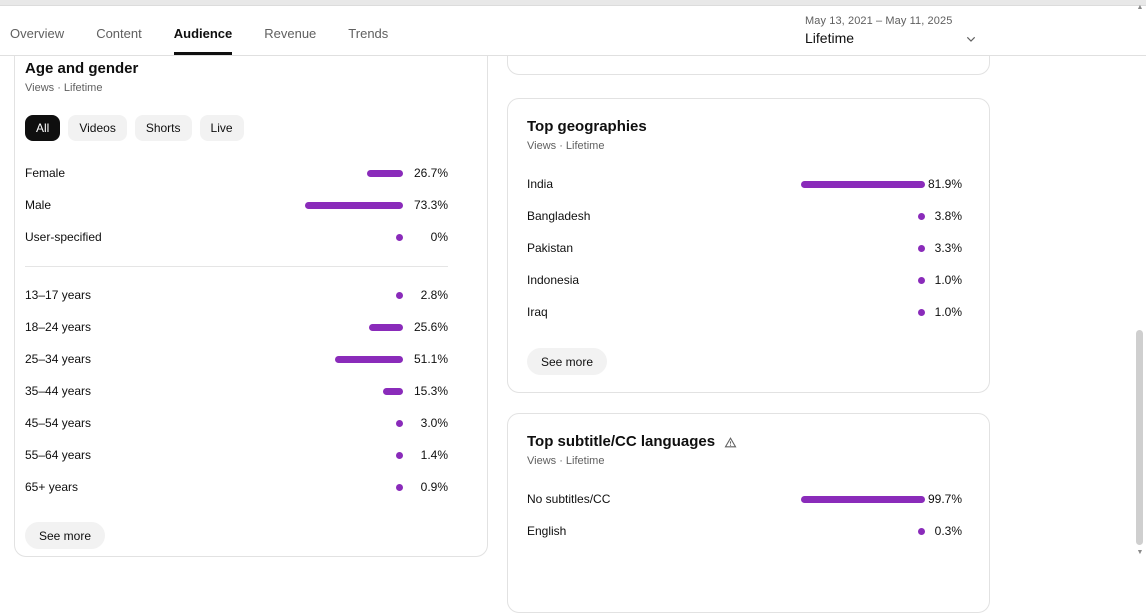 The image size is (1146, 613). Describe the element at coordinates (119, 33) in the screenshot. I see `tab-content: Content` at that location.